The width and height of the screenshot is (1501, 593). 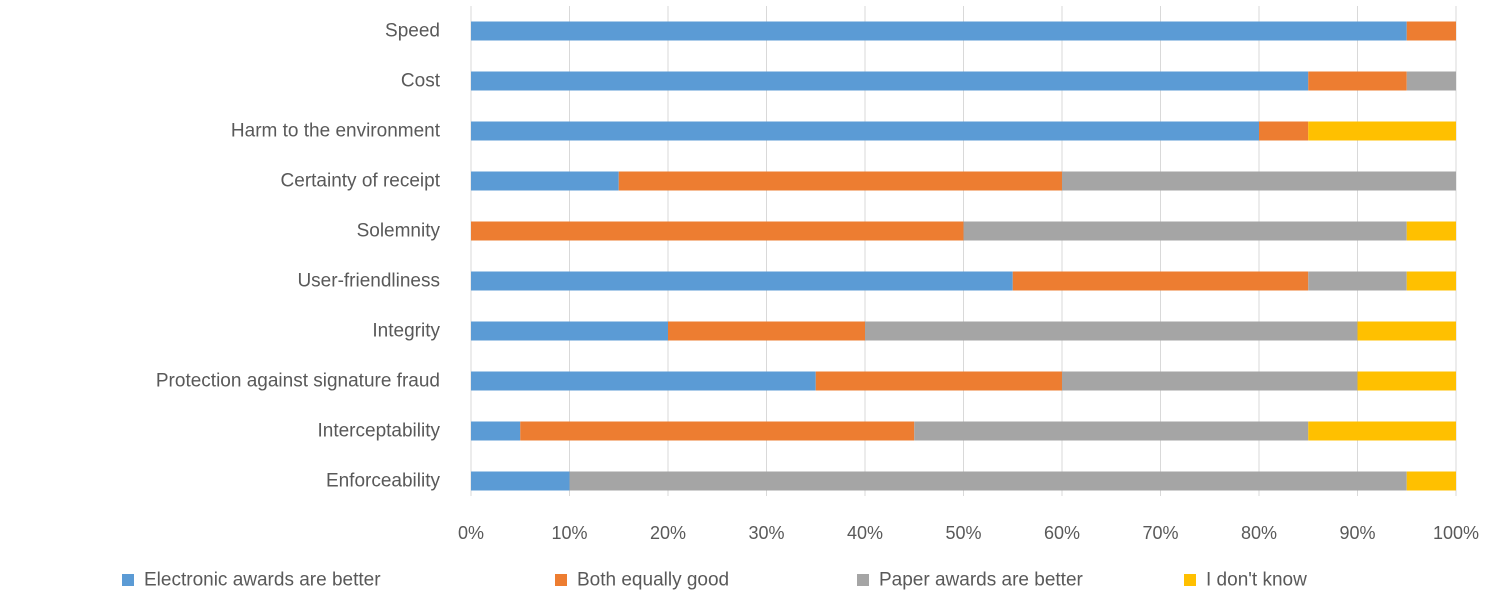 I want to click on x-tick-label: 50%, so click(x=963, y=533).